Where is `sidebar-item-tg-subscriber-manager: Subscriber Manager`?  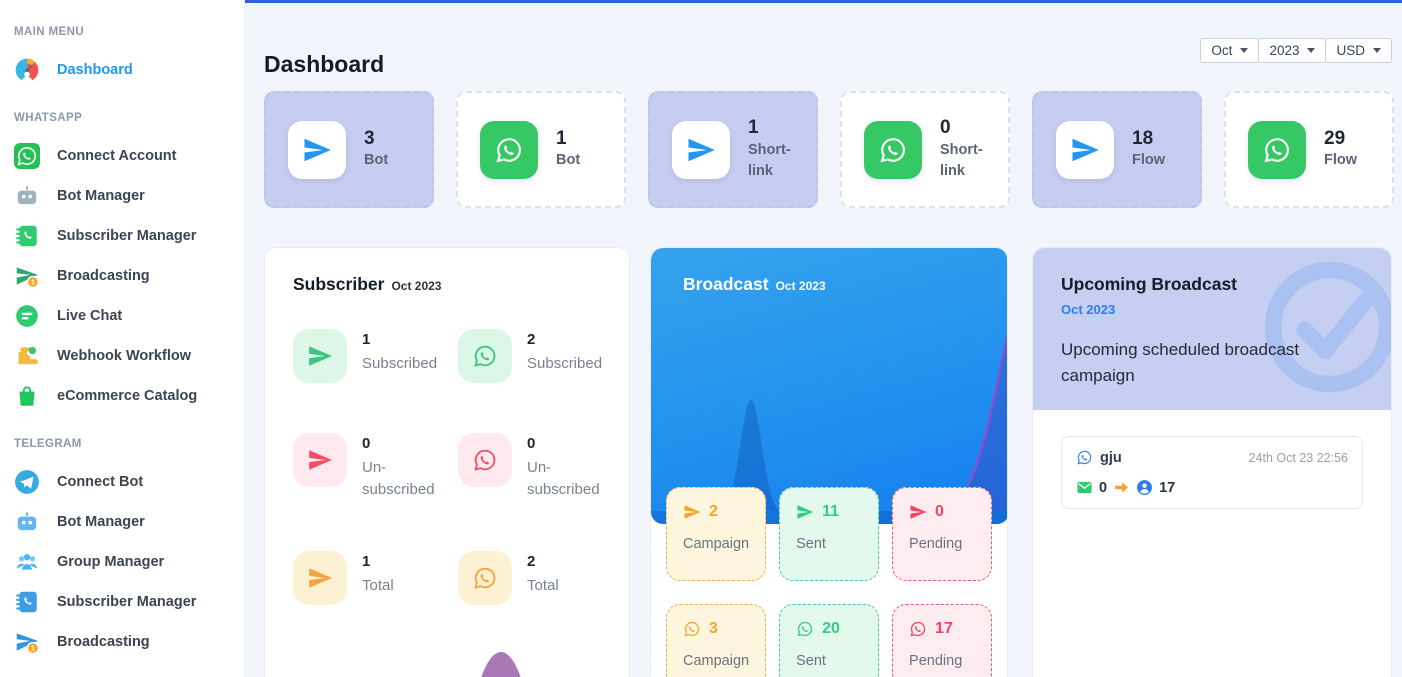
sidebar-item-tg-subscriber-manager: Subscriber Manager is located at coordinates (122, 602).